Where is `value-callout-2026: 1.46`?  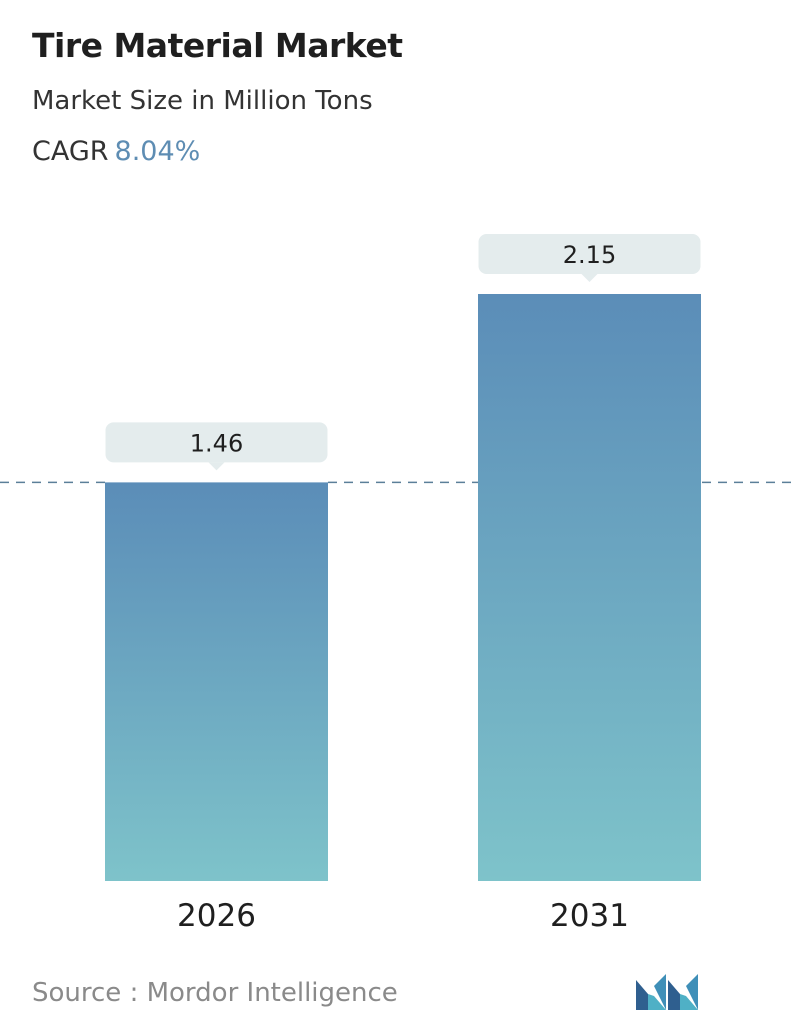 value-callout-2026: 1.46 is located at coordinates (216, 446).